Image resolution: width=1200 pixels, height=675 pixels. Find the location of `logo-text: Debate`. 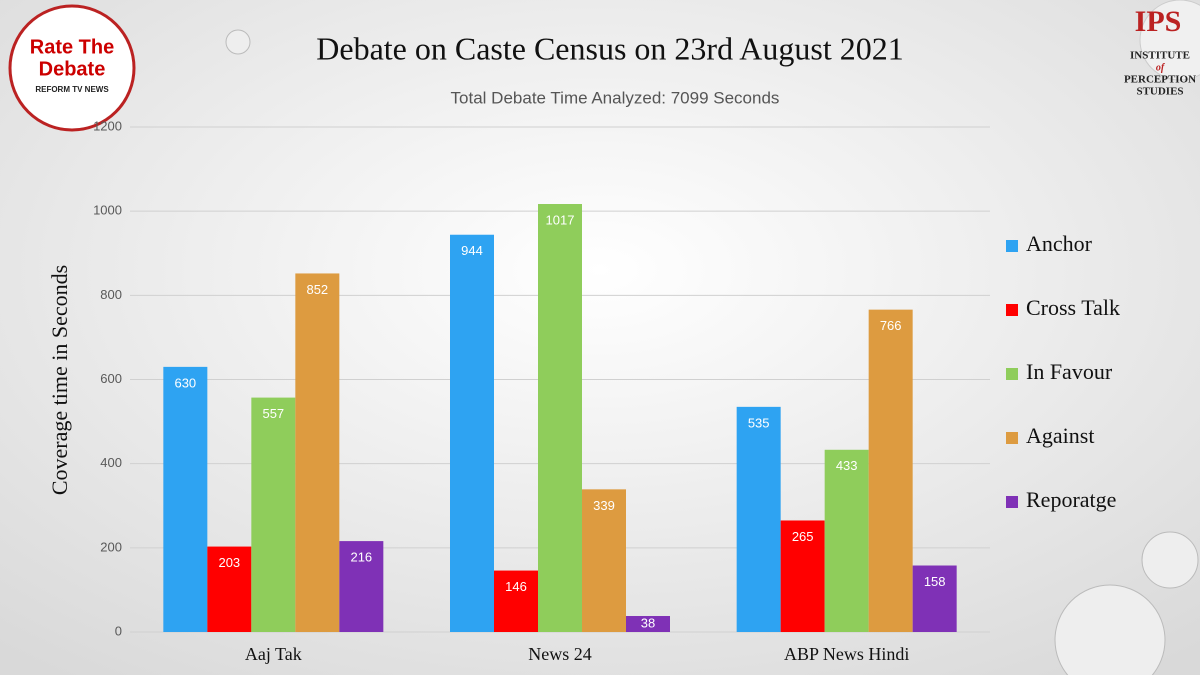

logo-text: Debate is located at coordinates (72, 69).